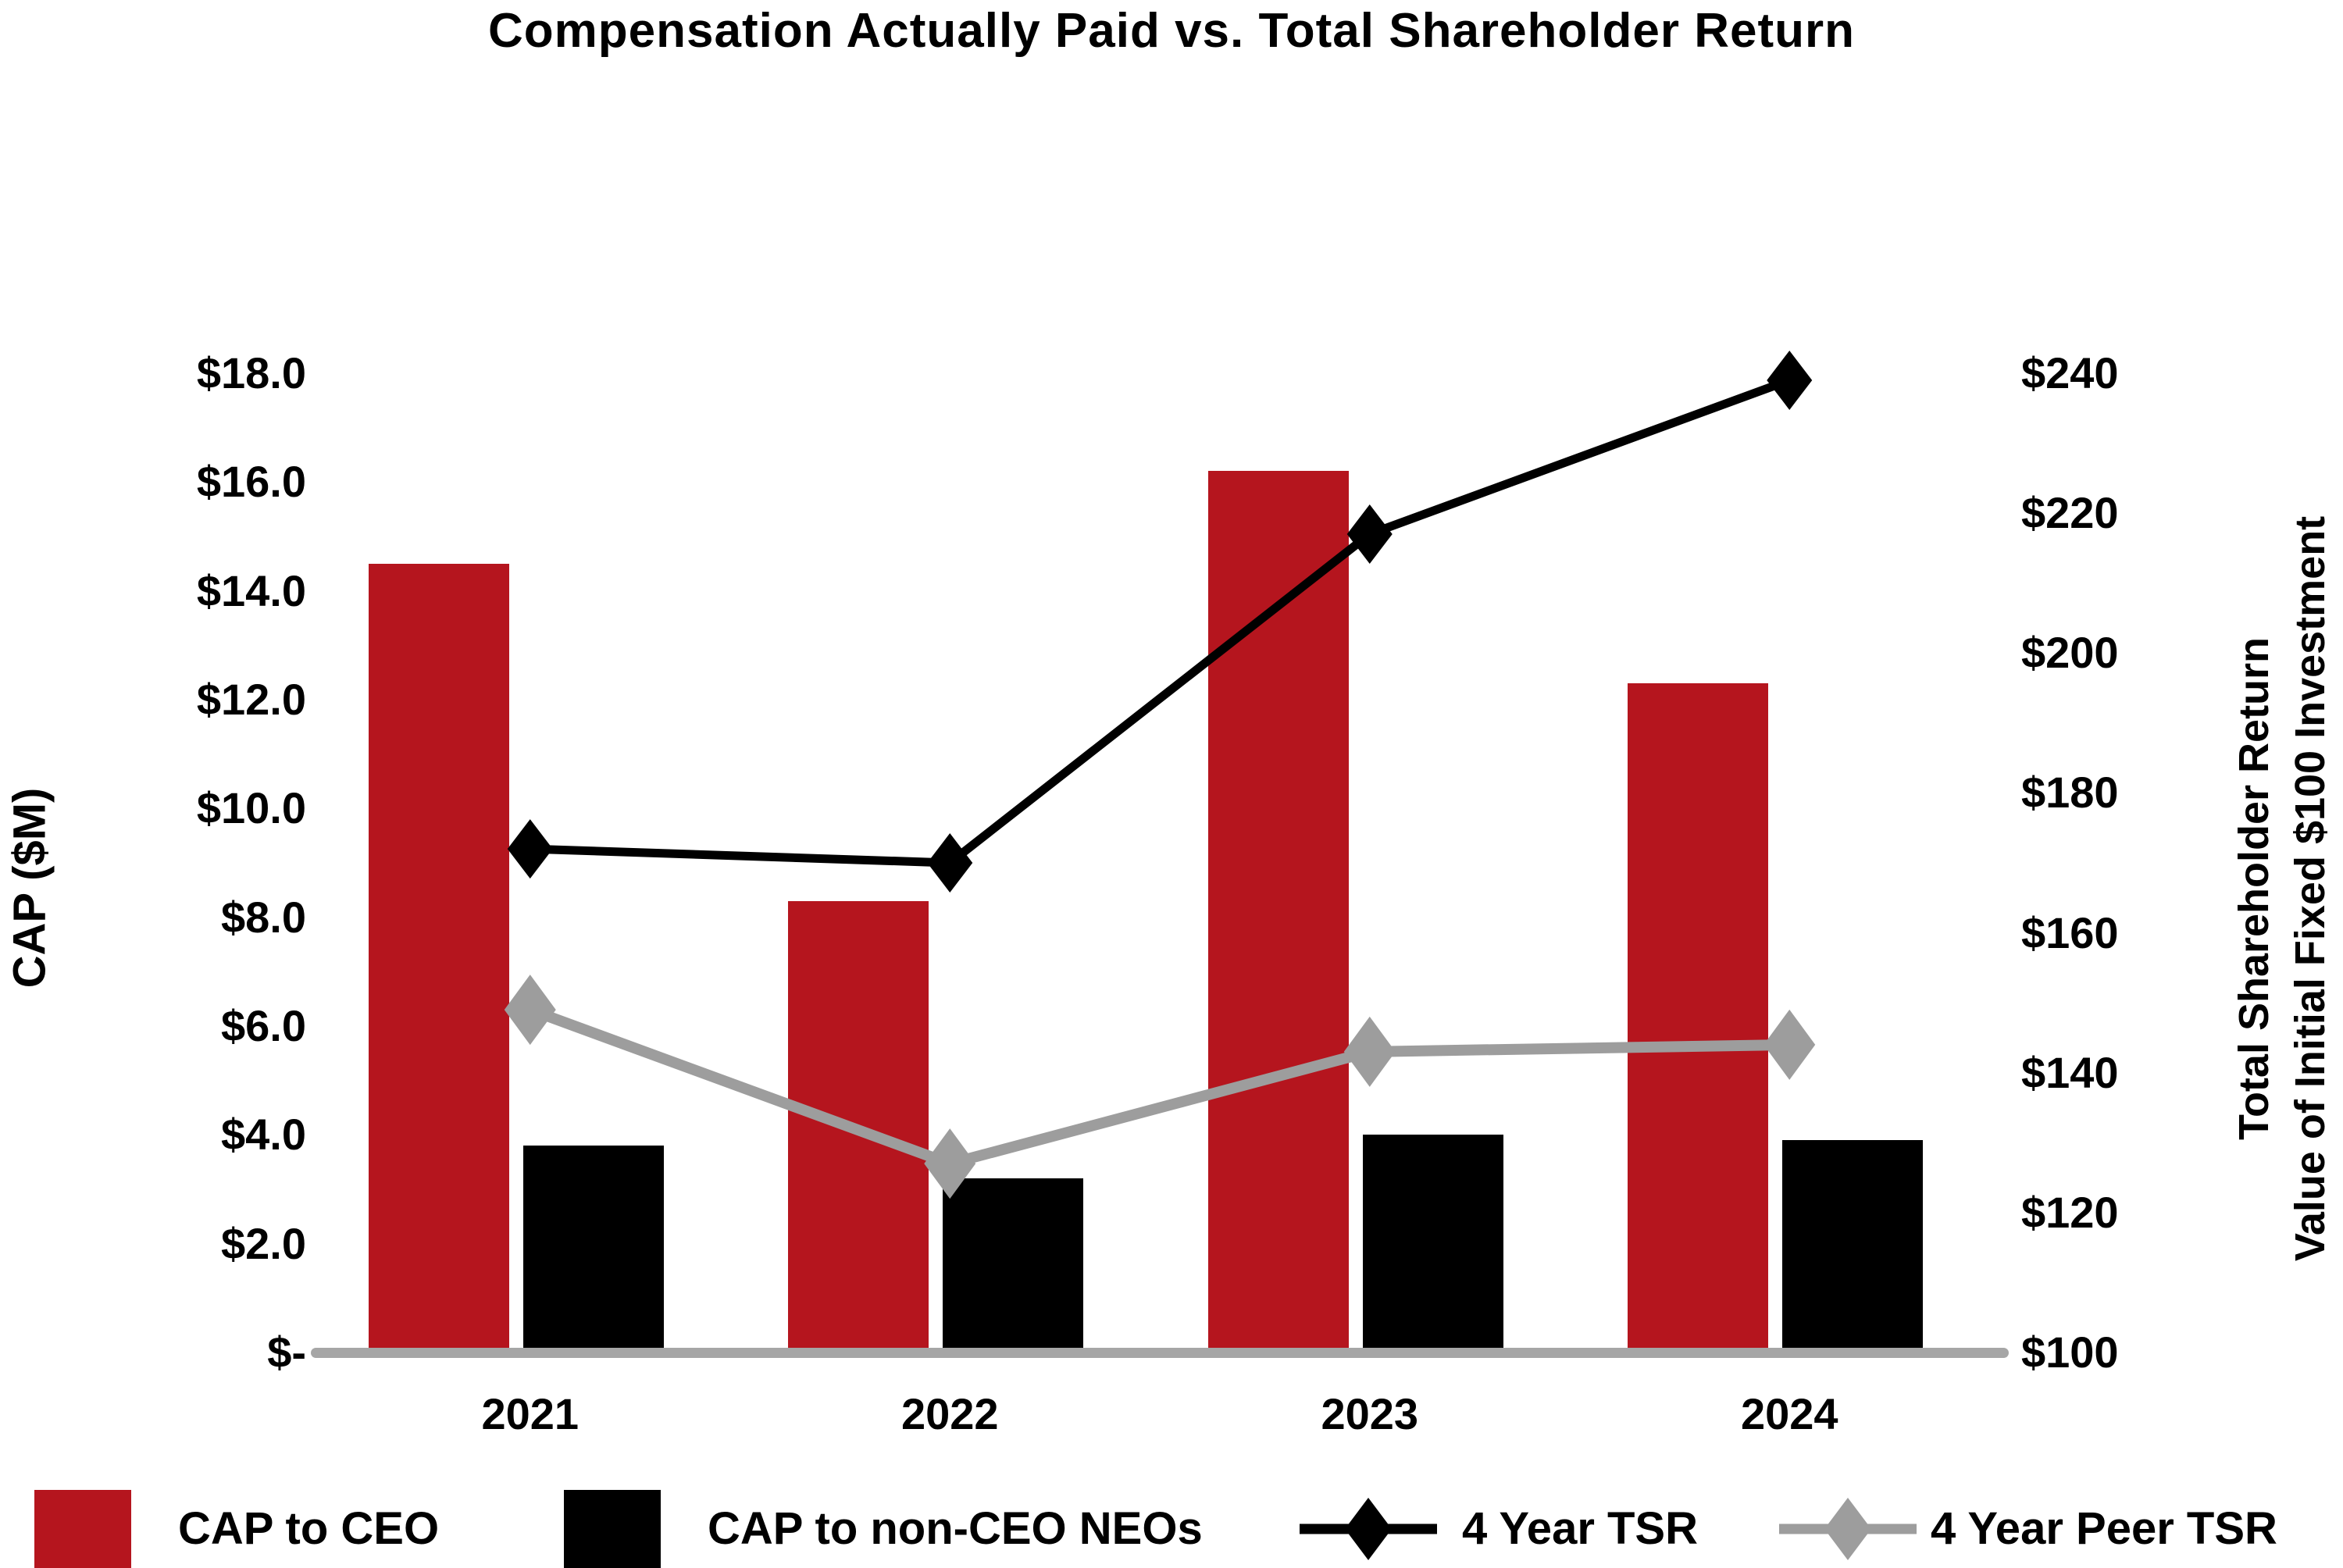 This screenshot has height=1568, width=2343. I want to click on tsr-marker-2024, so click(1790, 380).